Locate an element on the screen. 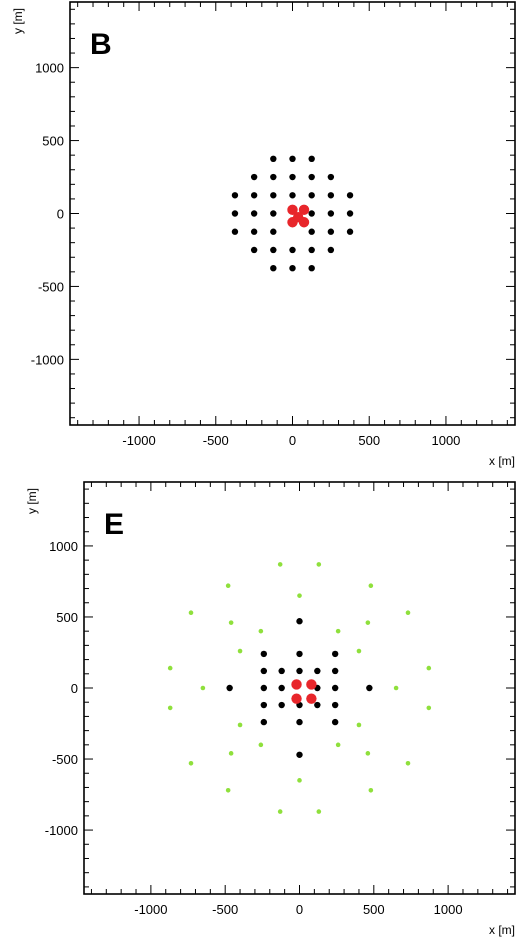  x-axis-label: x [m] is located at coordinates (502, 461).